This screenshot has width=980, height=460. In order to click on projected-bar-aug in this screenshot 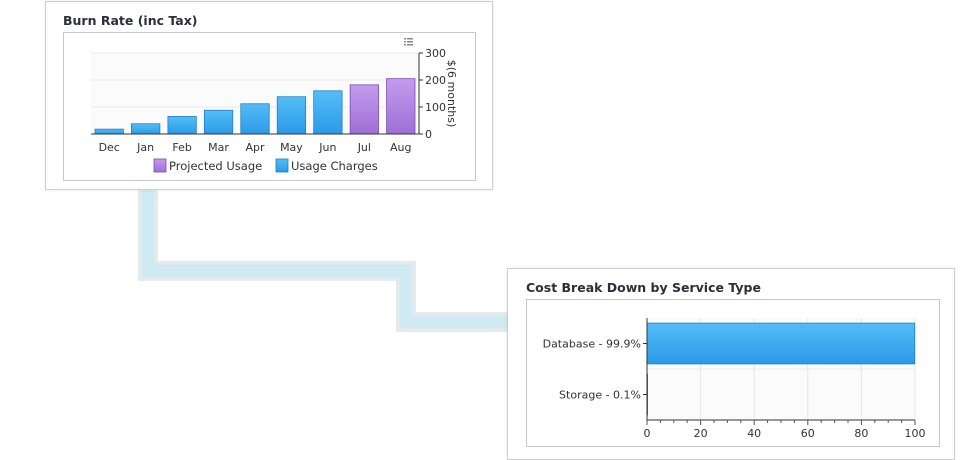, I will do `click(401, 106)`.